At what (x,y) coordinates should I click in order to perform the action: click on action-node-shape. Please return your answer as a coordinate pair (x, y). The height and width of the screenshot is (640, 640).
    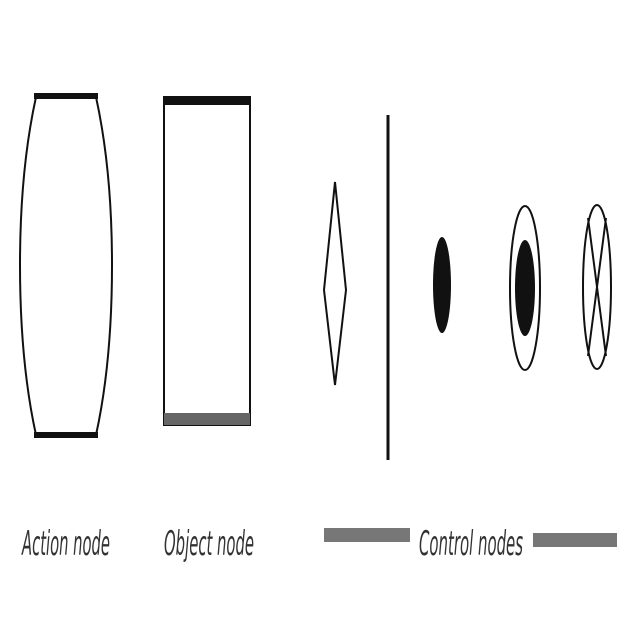
    Looking at the image, I should click on (66, 265).